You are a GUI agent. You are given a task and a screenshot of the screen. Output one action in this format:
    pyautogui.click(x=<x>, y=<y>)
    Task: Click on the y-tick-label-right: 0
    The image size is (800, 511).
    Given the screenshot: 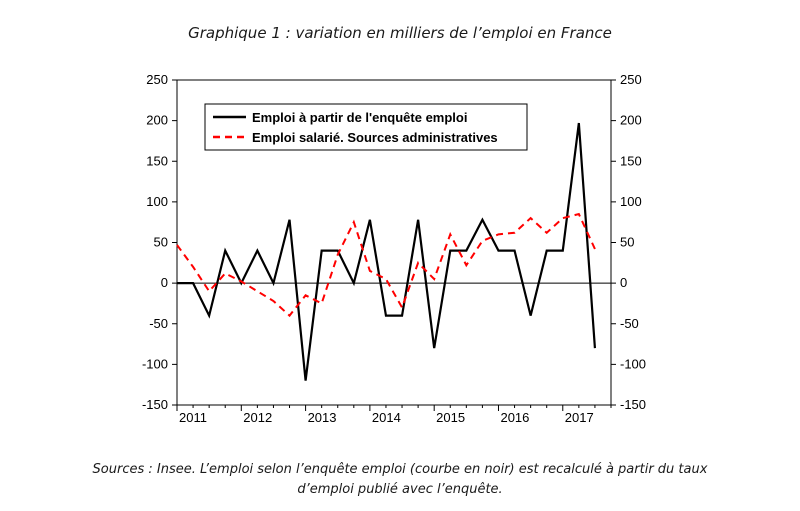 What is the action you would take?
    pyautogui.click(x=623, y=282)
    